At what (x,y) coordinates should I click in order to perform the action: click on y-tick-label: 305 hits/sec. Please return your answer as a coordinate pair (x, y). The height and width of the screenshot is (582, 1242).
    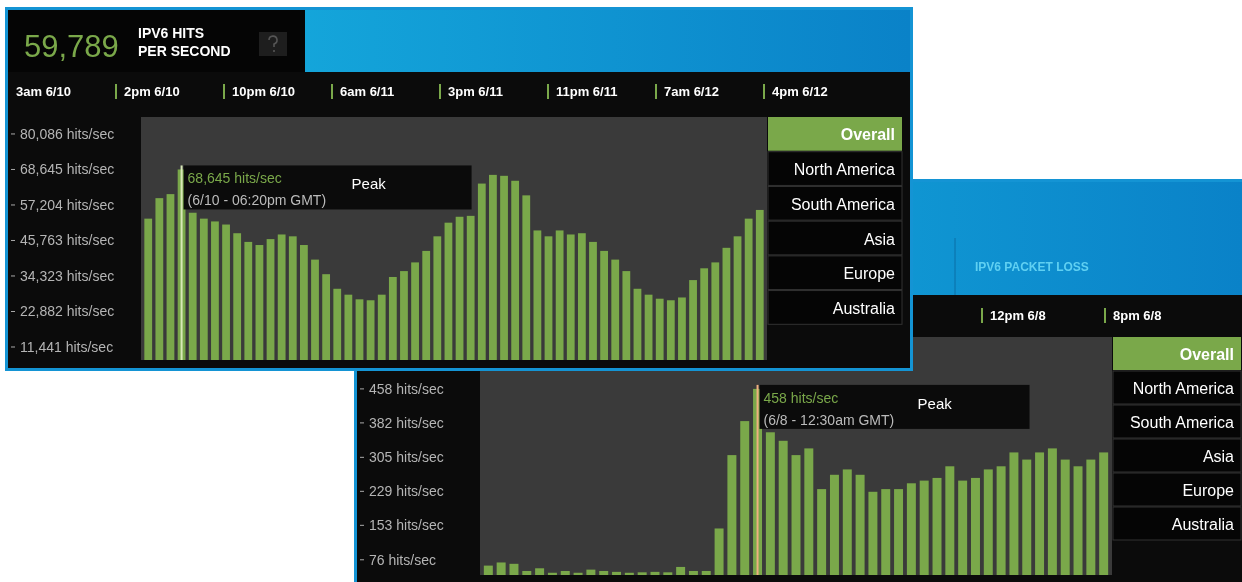
    Looking at the image, I should click on (406, 457).